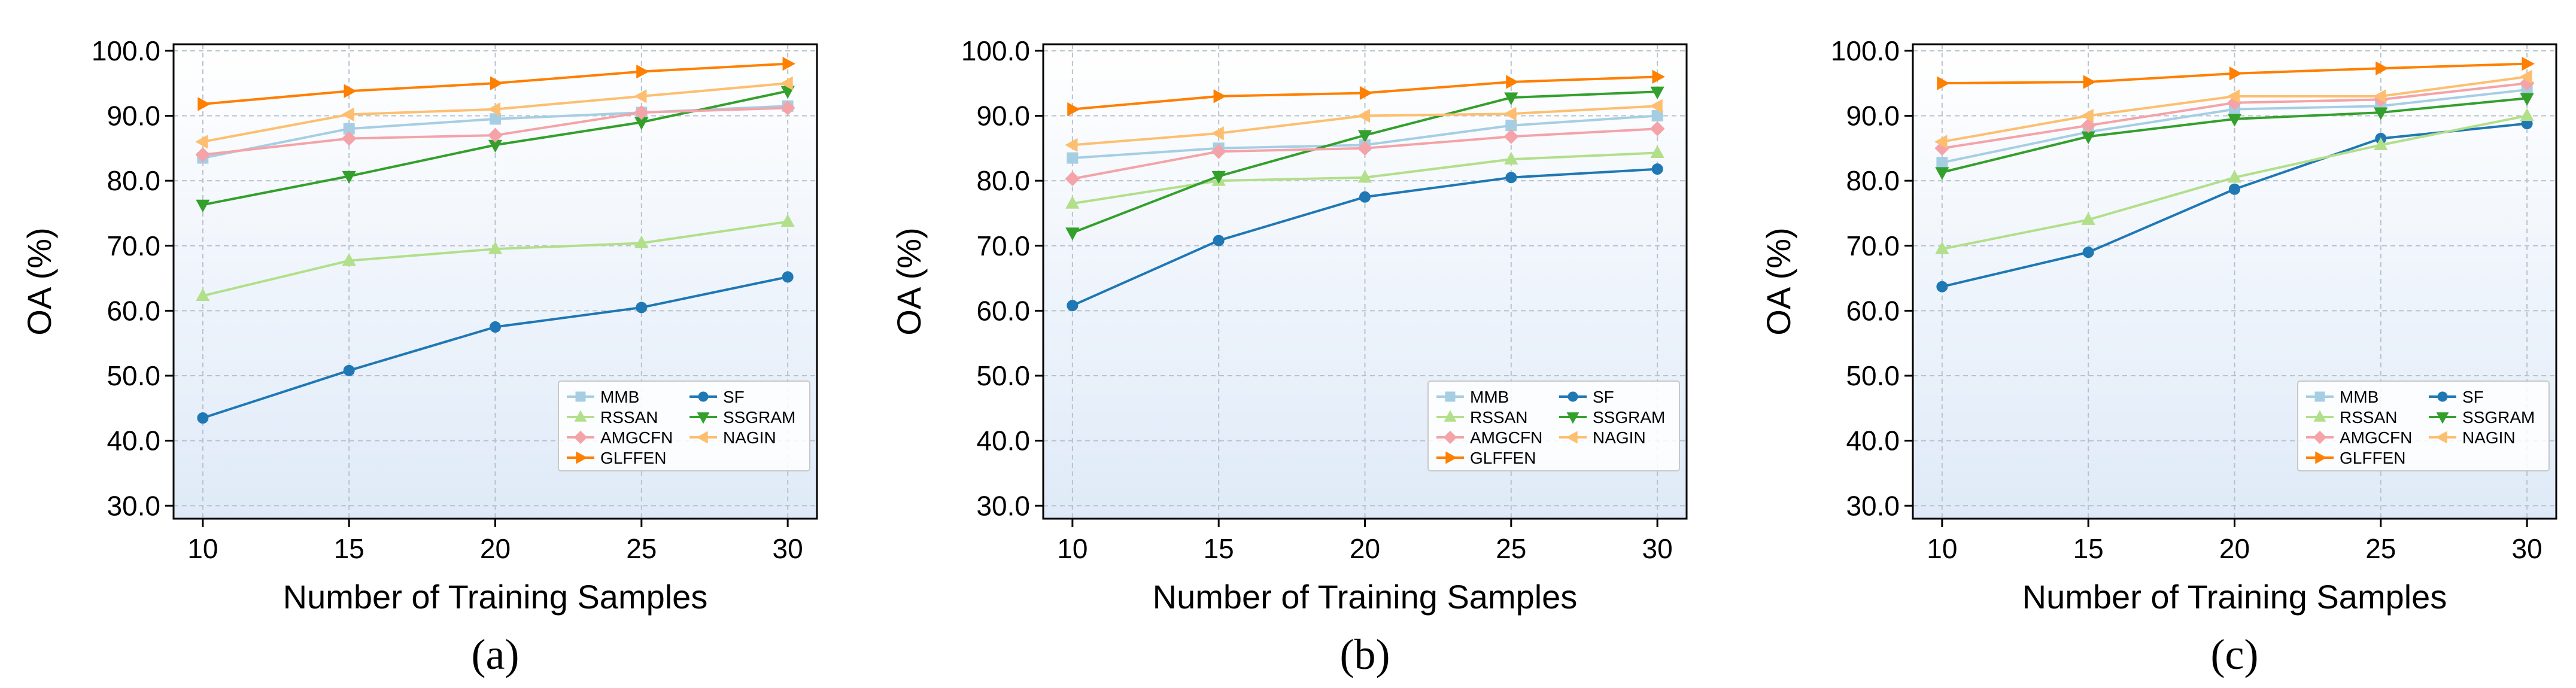  Describe the element at coordinates (1657, 548) in the screenshot. I see `x-tick-label: 30` at that location.